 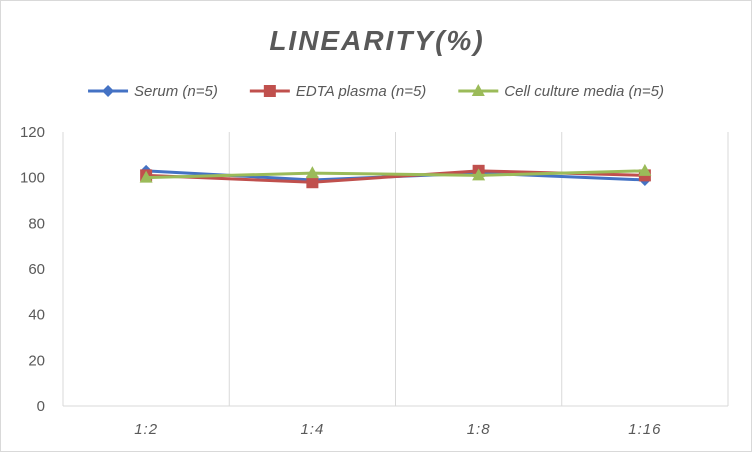 I want to click on x-tick-label: 1:16, so click(x=644, y=429).